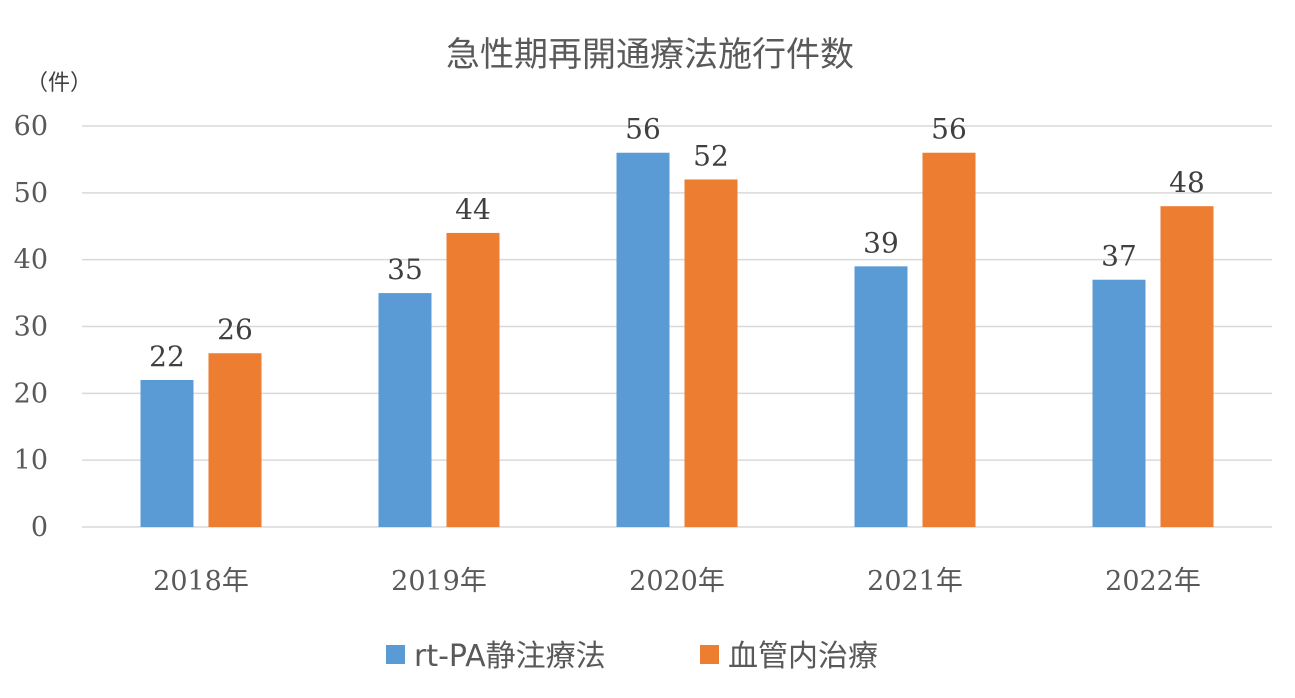 The height and width of the screenshot is (698, 1295). What do you see at coordinates (31, 193) in the screenshot?
I see `y-tick-label: 50` at bounding box center [31, 193].